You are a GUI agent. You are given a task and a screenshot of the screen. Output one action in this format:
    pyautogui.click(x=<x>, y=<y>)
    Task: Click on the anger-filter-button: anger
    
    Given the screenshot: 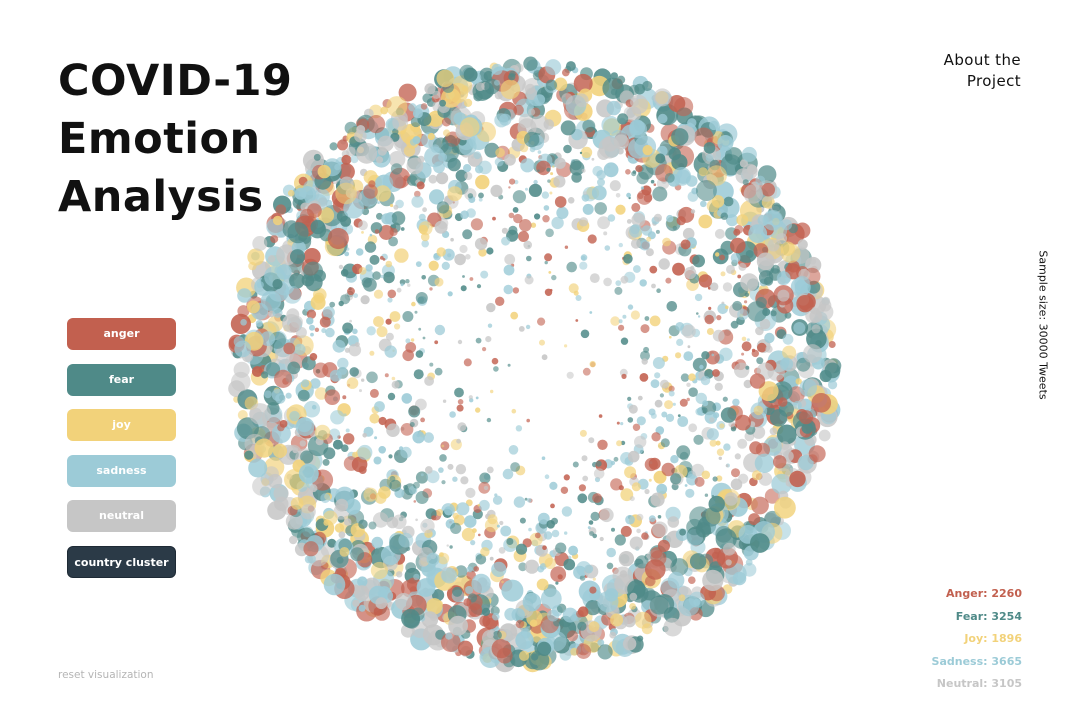 What is the action you would take?
    pyautogui.click(x=121, y=334)
    